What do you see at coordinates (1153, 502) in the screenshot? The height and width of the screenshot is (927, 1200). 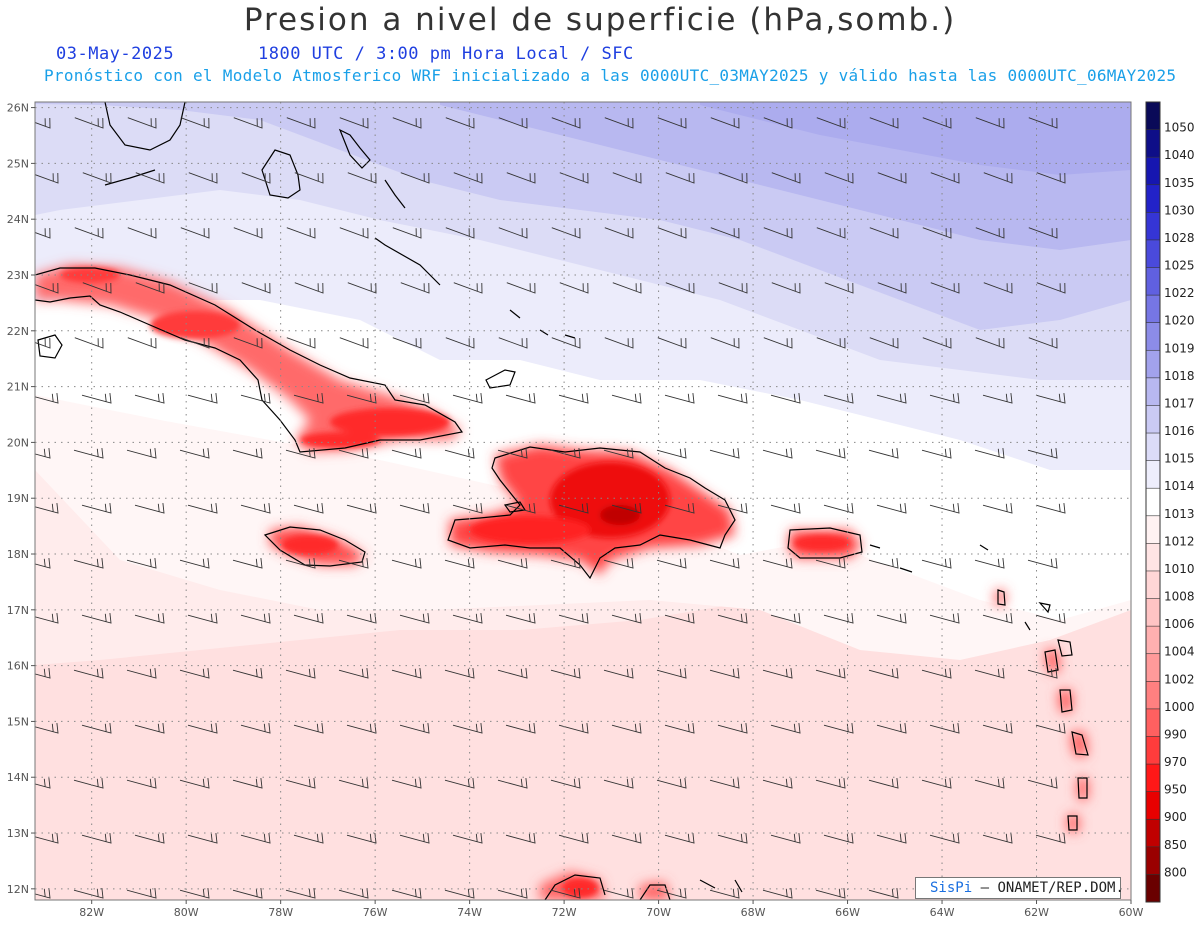 I see `colorbar-frame` at bounding box center [1153, 502].